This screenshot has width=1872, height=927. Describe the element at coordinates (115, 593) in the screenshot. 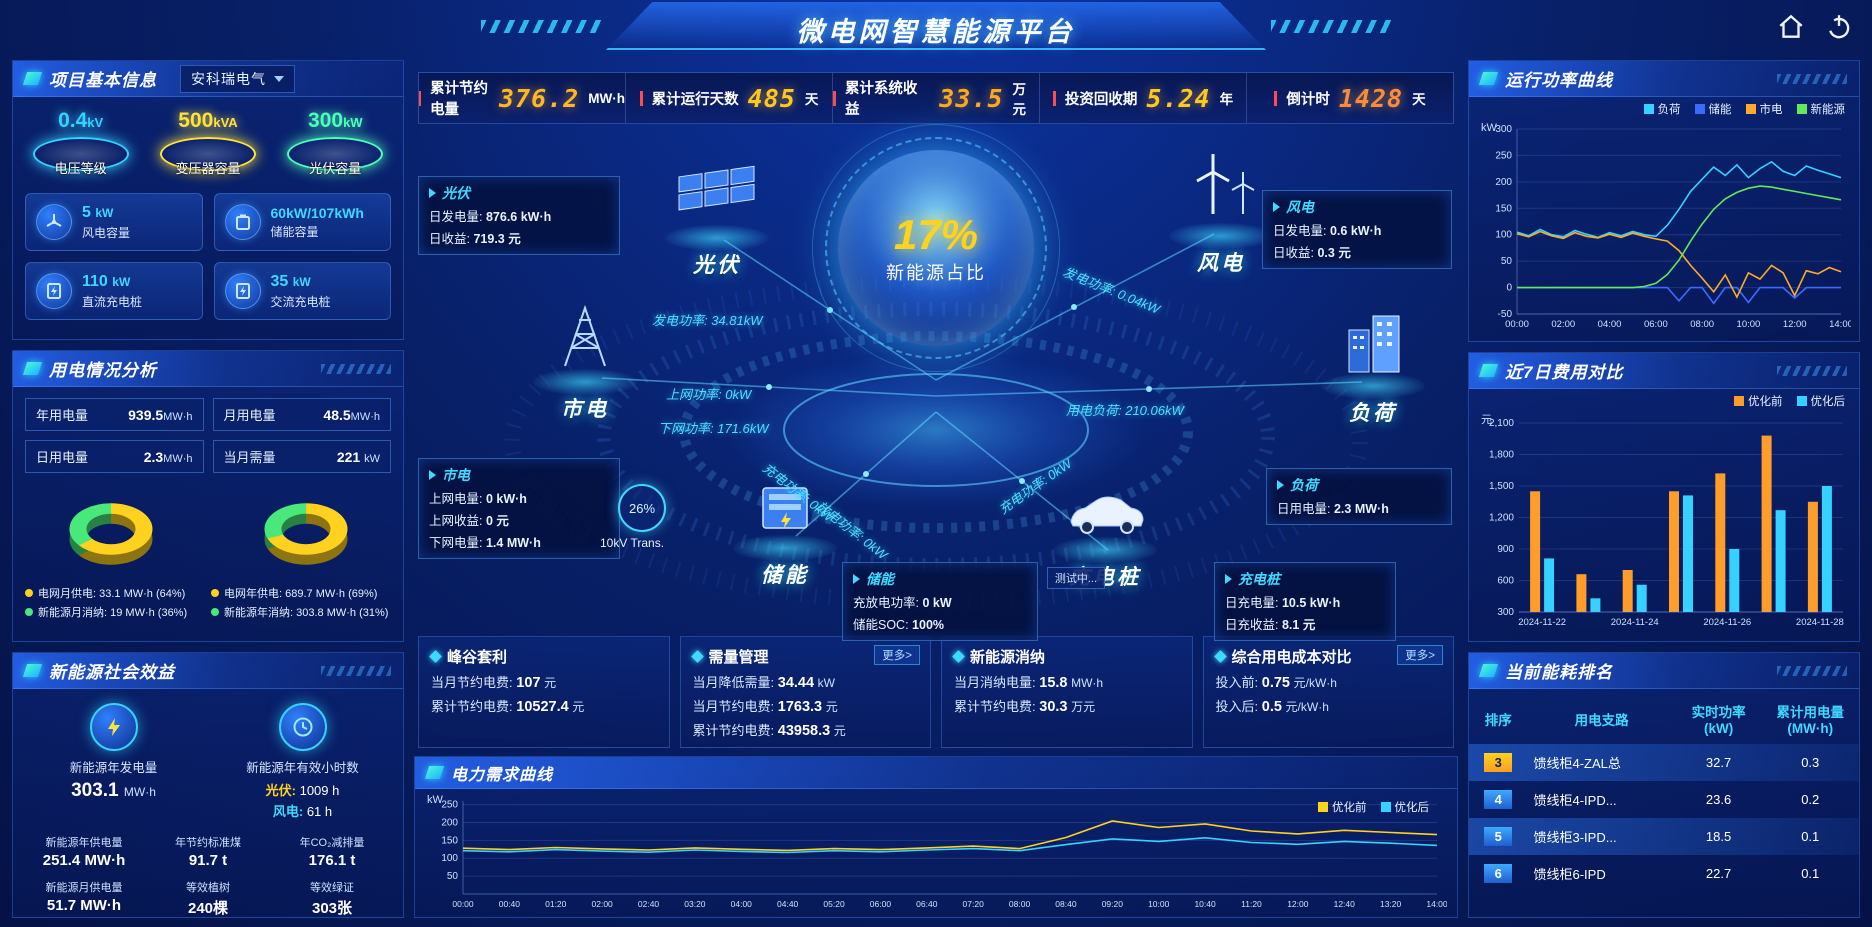

I see `legend-item: 电网月供电: 33.1 MW·h (64%)` at that location.